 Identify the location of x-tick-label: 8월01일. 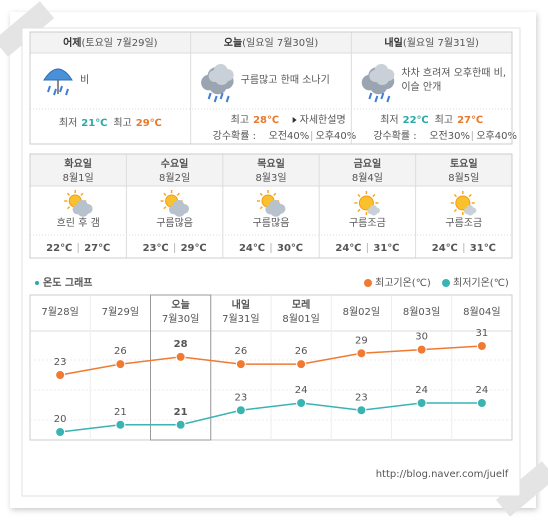
(301, 319).